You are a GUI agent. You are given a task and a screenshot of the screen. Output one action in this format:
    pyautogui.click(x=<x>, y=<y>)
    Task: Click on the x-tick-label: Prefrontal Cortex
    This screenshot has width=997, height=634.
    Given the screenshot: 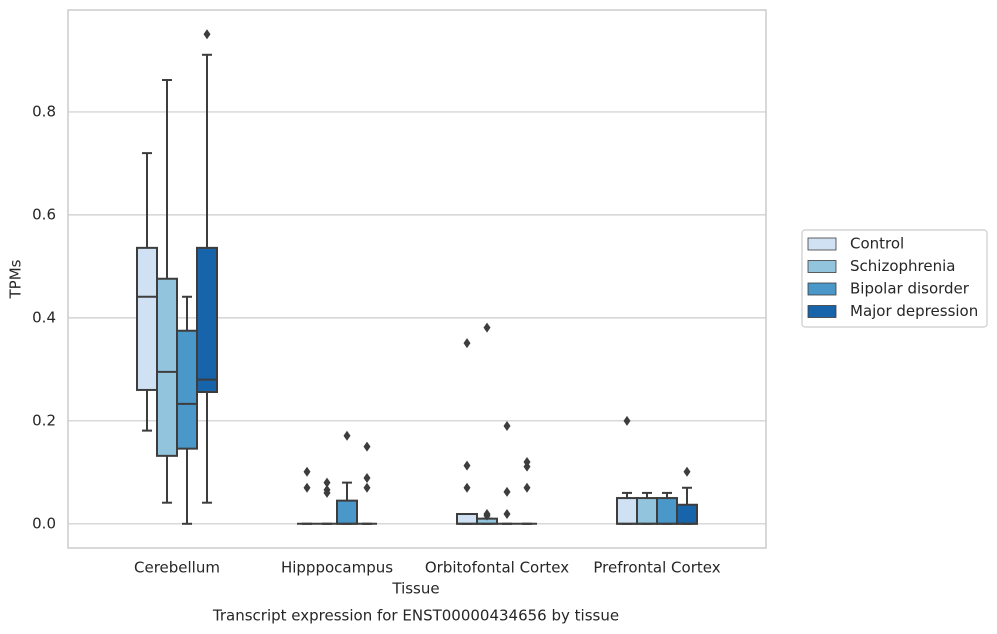 What is the action you would take?
    pyautogui.click(x=656, y=568)
    